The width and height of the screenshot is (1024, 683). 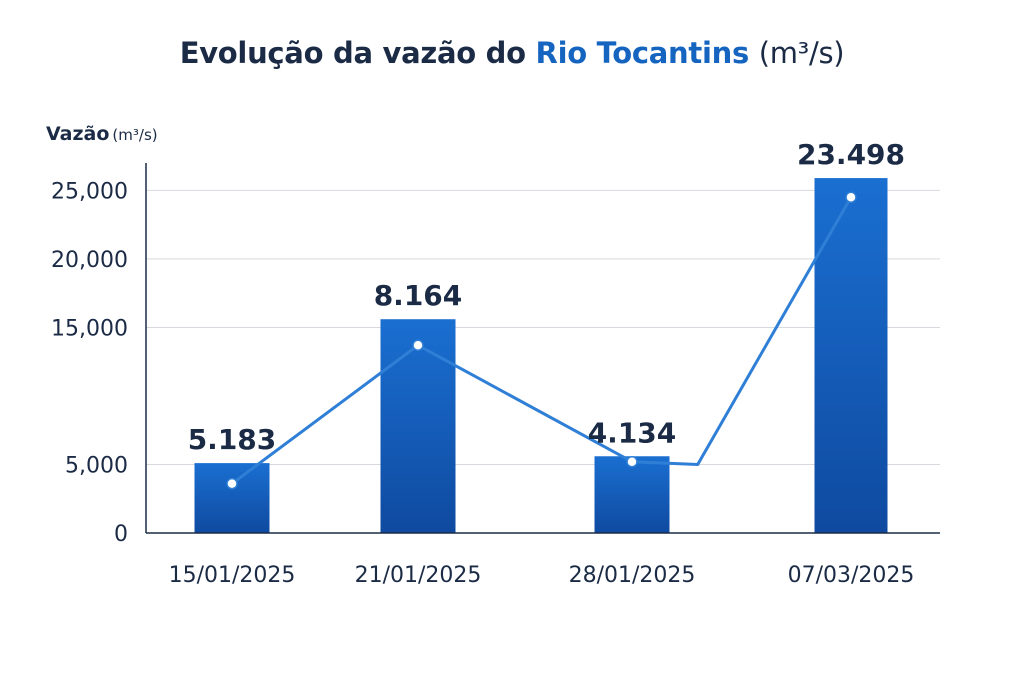 I want to click on chart-title-prefix: Evolução da vazão do, so click(x=357, y=53).